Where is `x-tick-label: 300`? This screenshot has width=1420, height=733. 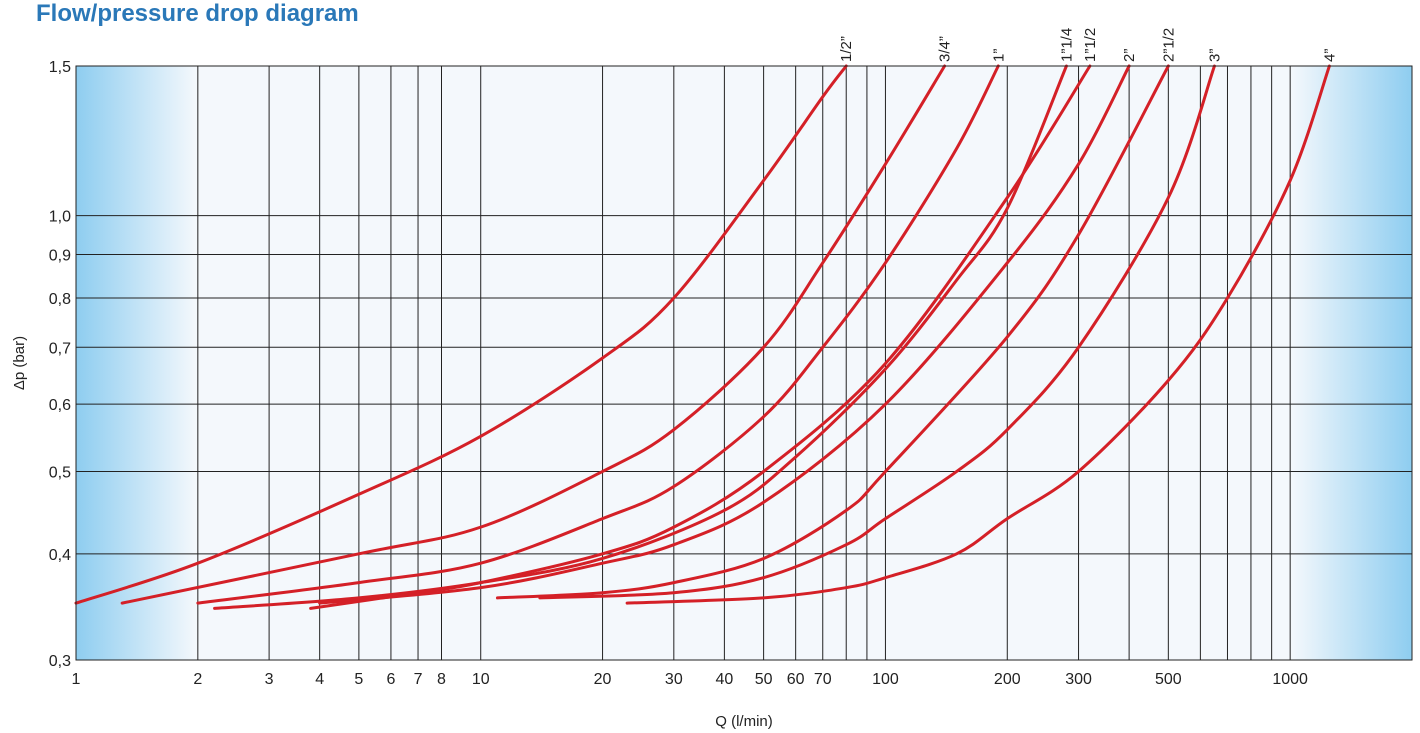
x-tick-label: 300 is located at coordinates (1078, 679).